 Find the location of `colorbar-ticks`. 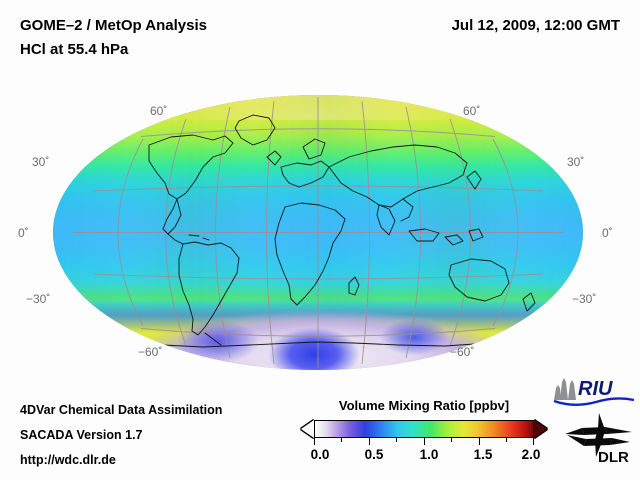

colorbar-ticks is located at coordinates (424, 441).